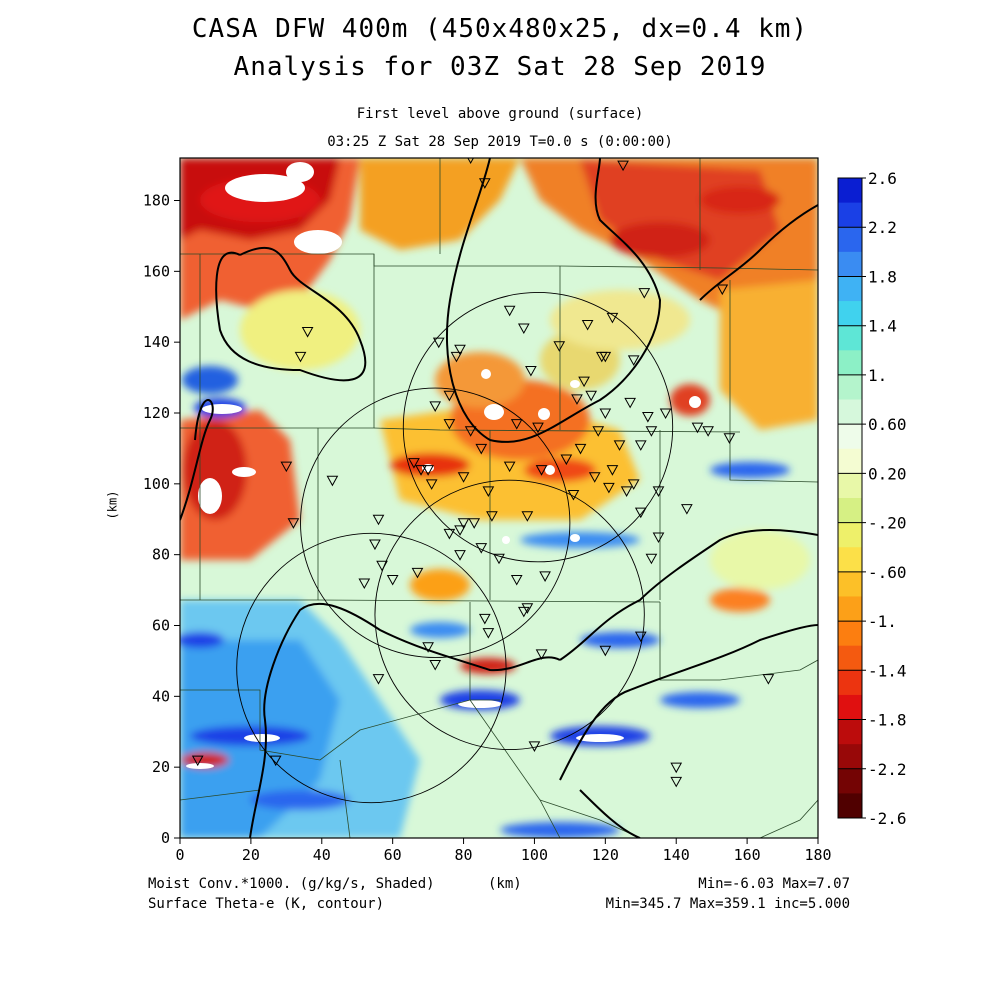 The image size is (1000, 1000). Describe the element at coordinates (161, 555) in the screenshot. I see `y-tick-label: 80` at that location.